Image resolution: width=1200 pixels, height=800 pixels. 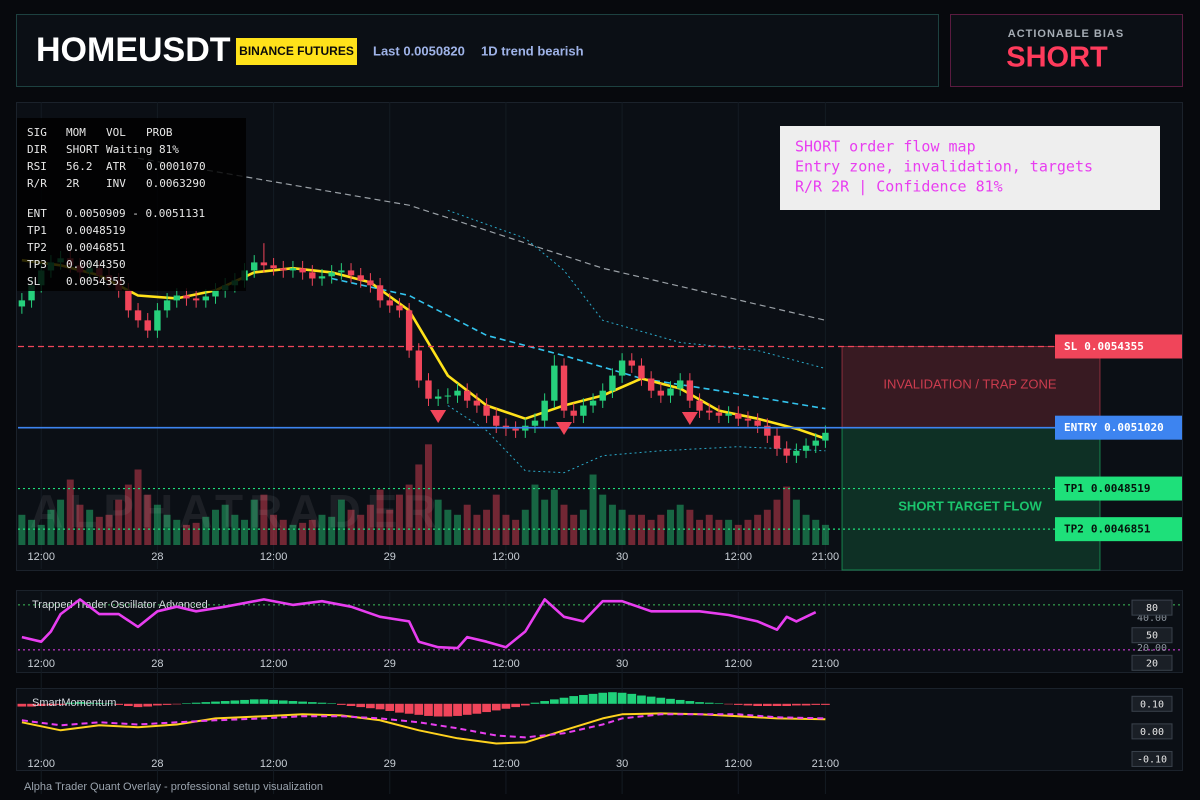 What do you see at coordinates (970, 505) in the screenshot?
I see `zone-label: SHORT TARGET FLOW` at bounding box center [970, 505].